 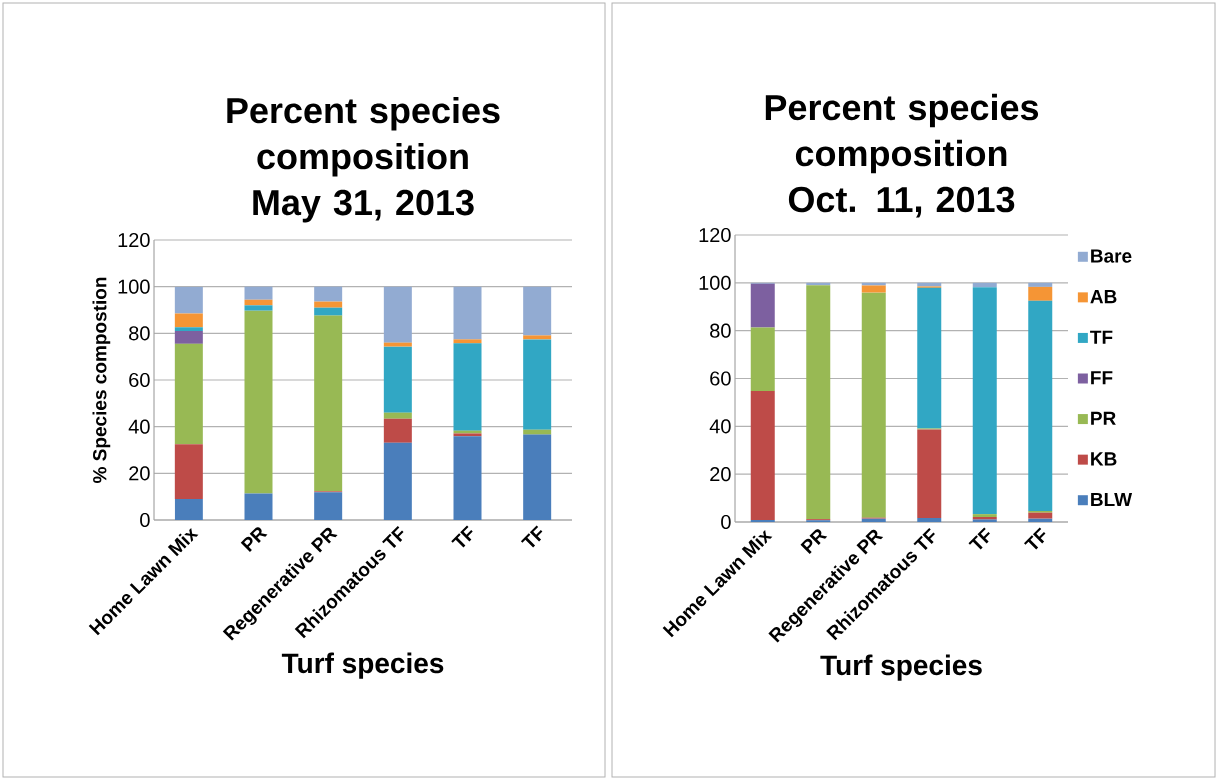 I want to click on chart-title: Percent species composition Oct. 11, 2013, so click(x=902, y=155).